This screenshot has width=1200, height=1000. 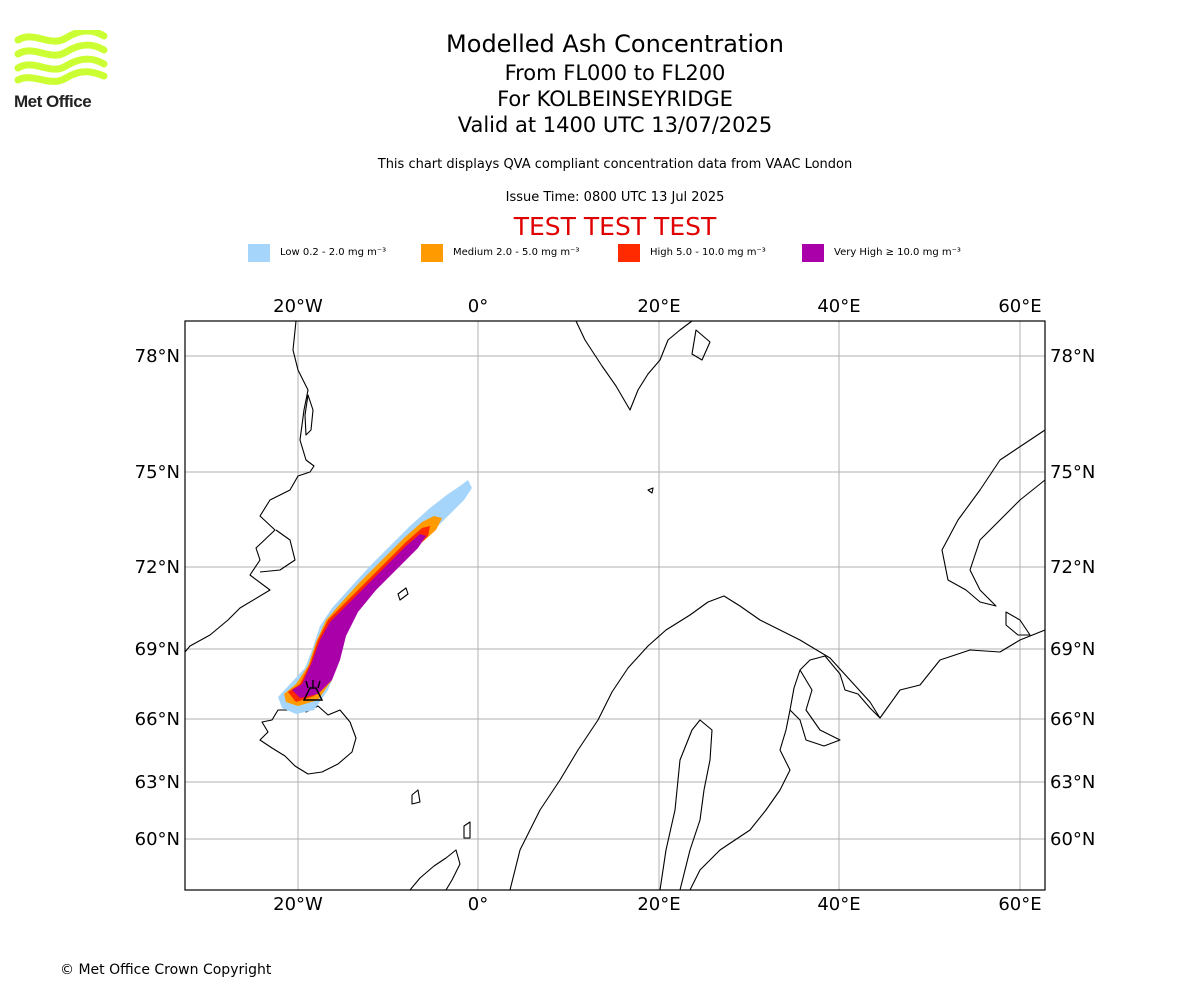 What do you see at coordinates (435, 870) in the screenshot?
I see `coastline-orkney-scotland` at bounding box center [435, 870].